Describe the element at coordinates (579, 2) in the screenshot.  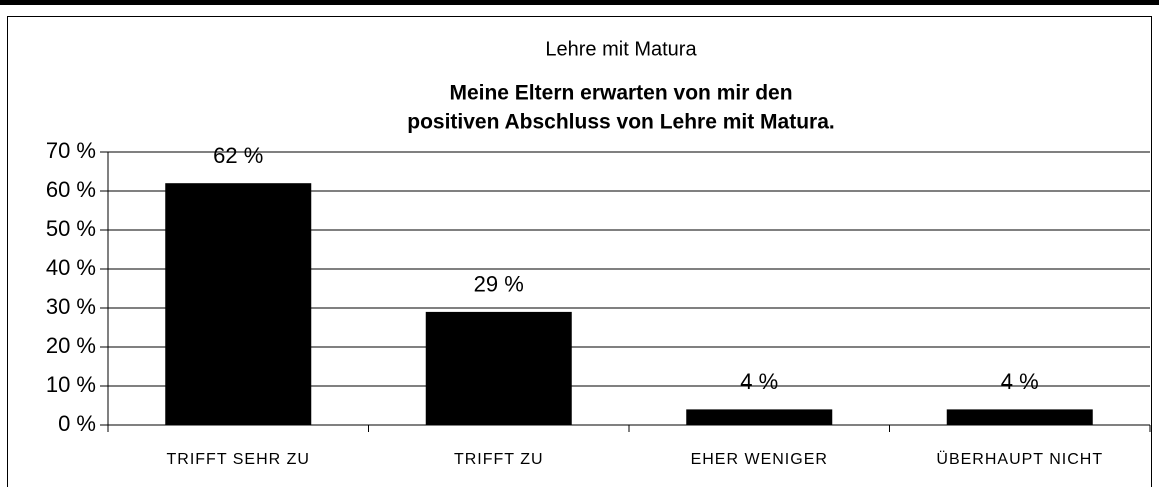
I see `top-rule` at that location.